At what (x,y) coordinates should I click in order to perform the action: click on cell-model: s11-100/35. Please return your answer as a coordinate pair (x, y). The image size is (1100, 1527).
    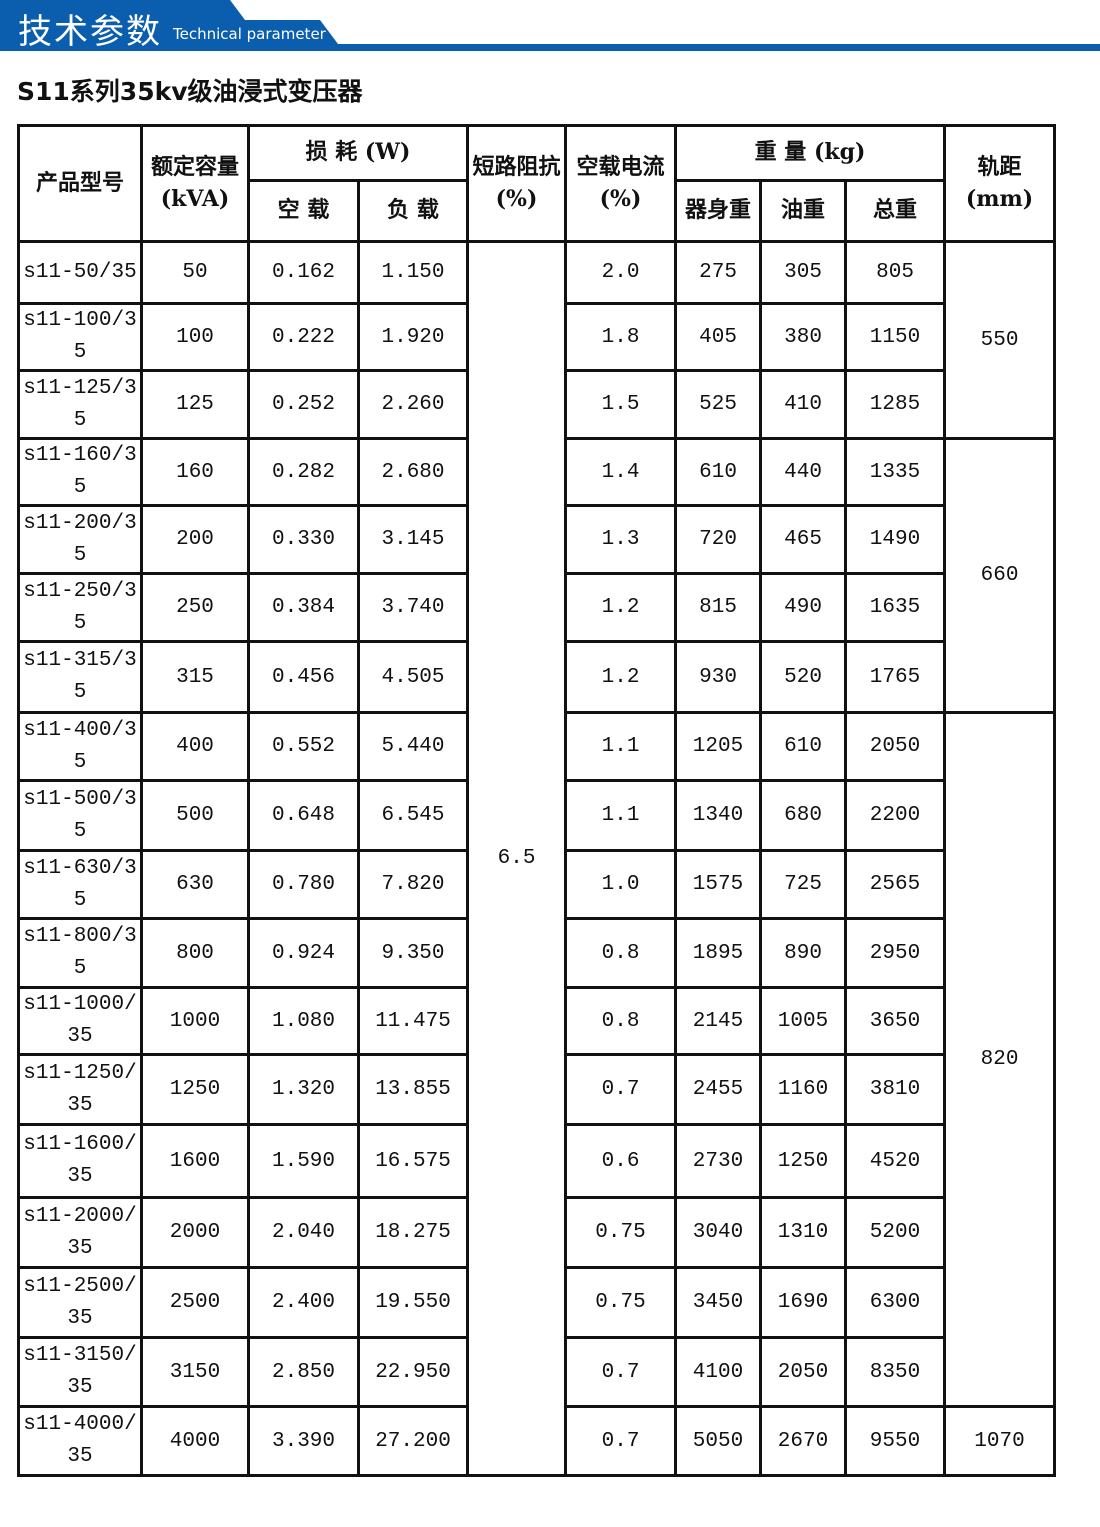
    Looking at the image, I should click on (80, 337).